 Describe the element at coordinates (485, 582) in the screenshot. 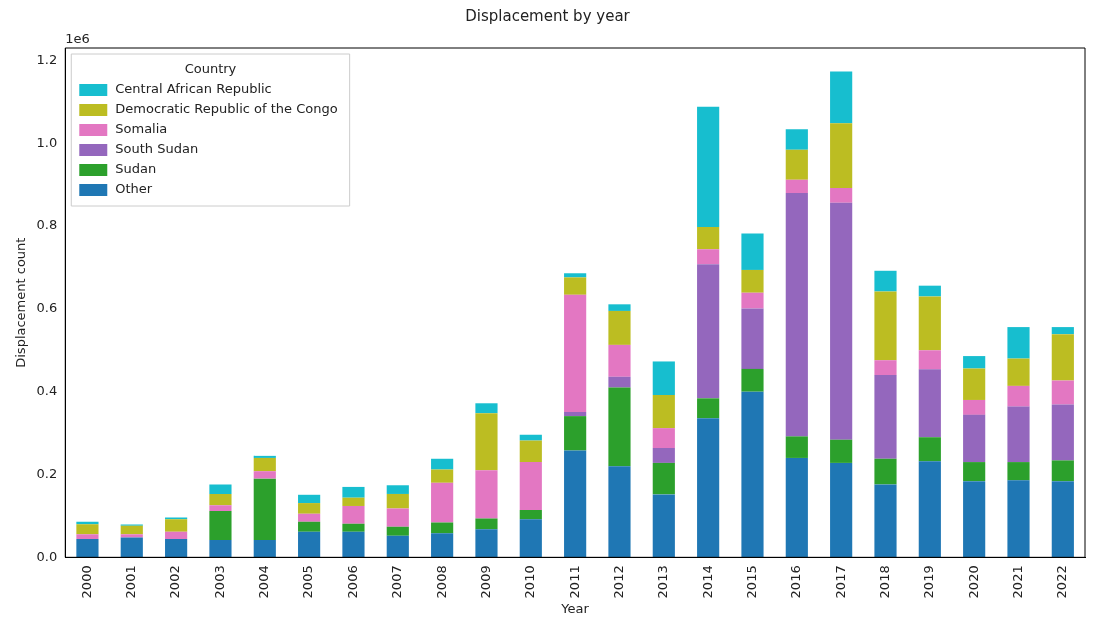

I see `x-tick-label: 2009` at that location.